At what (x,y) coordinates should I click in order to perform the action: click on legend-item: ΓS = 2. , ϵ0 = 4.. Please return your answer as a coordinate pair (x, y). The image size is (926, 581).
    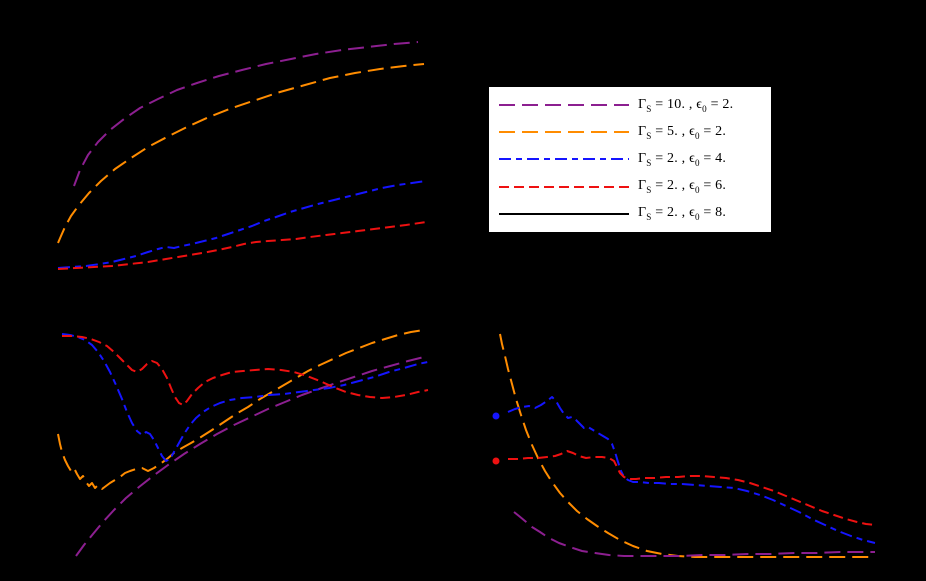
    Looking at the image, I should click on (630, 159).